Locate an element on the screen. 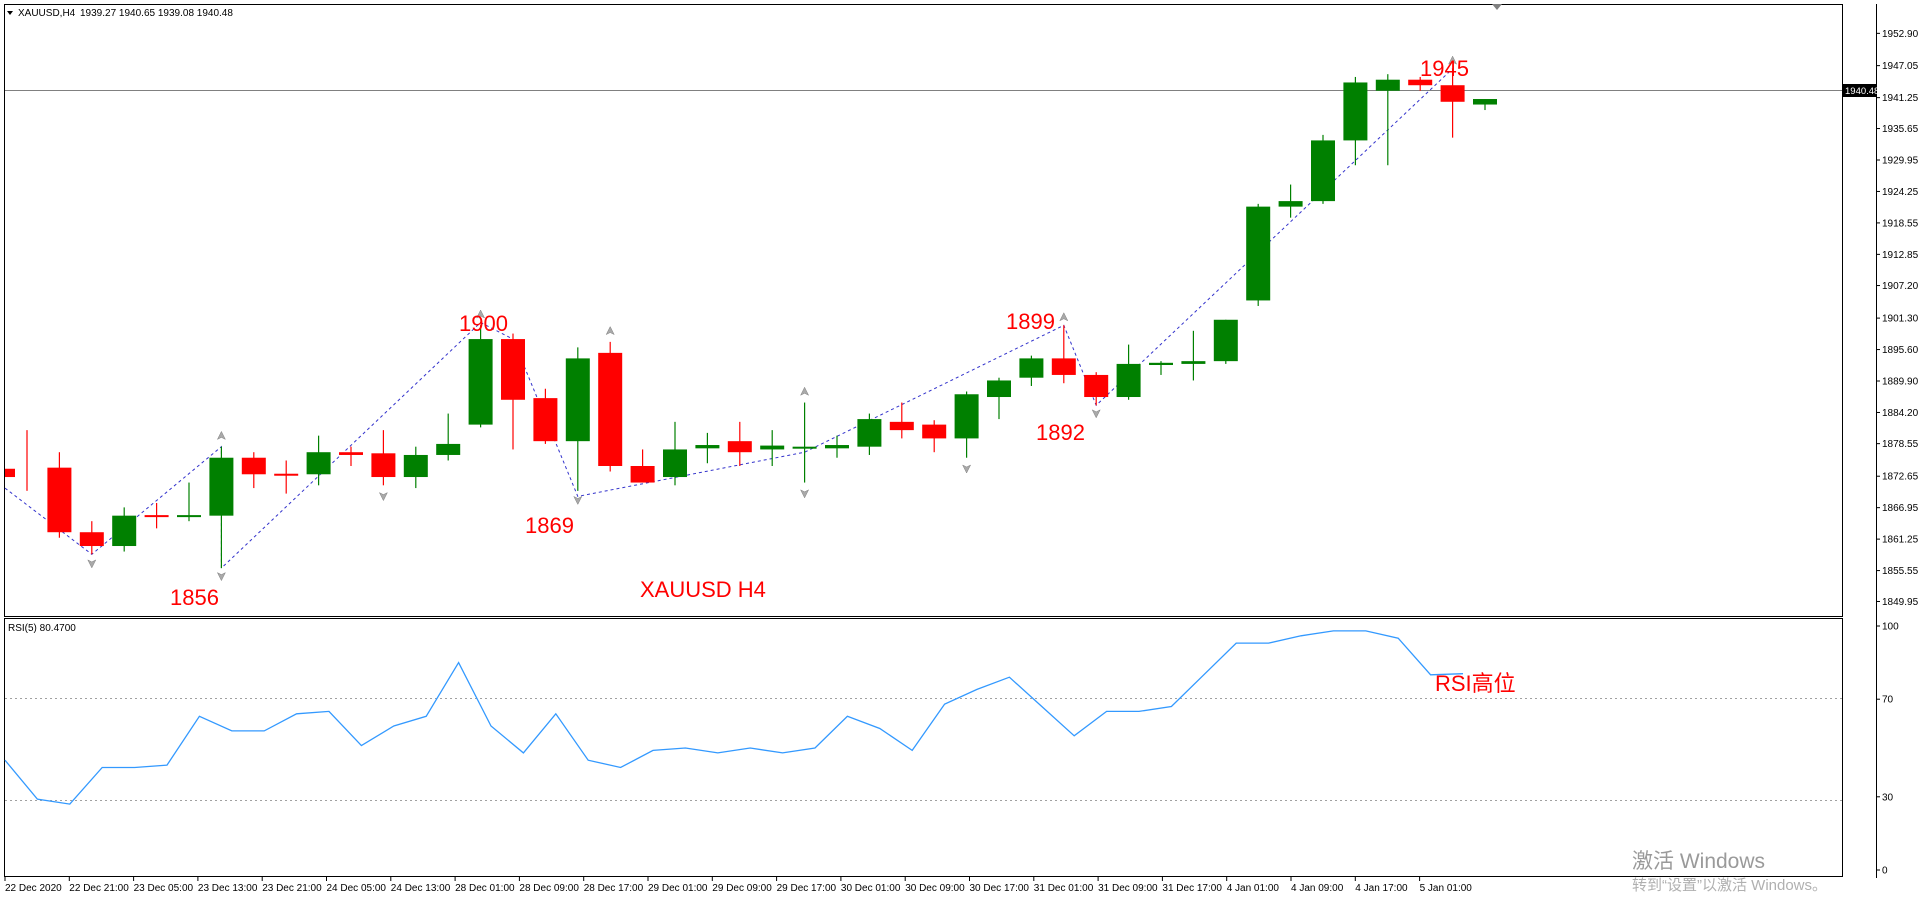 The image size is (1920, 905). swing-label-1900: 1900 is located at coordinates (483, 323).